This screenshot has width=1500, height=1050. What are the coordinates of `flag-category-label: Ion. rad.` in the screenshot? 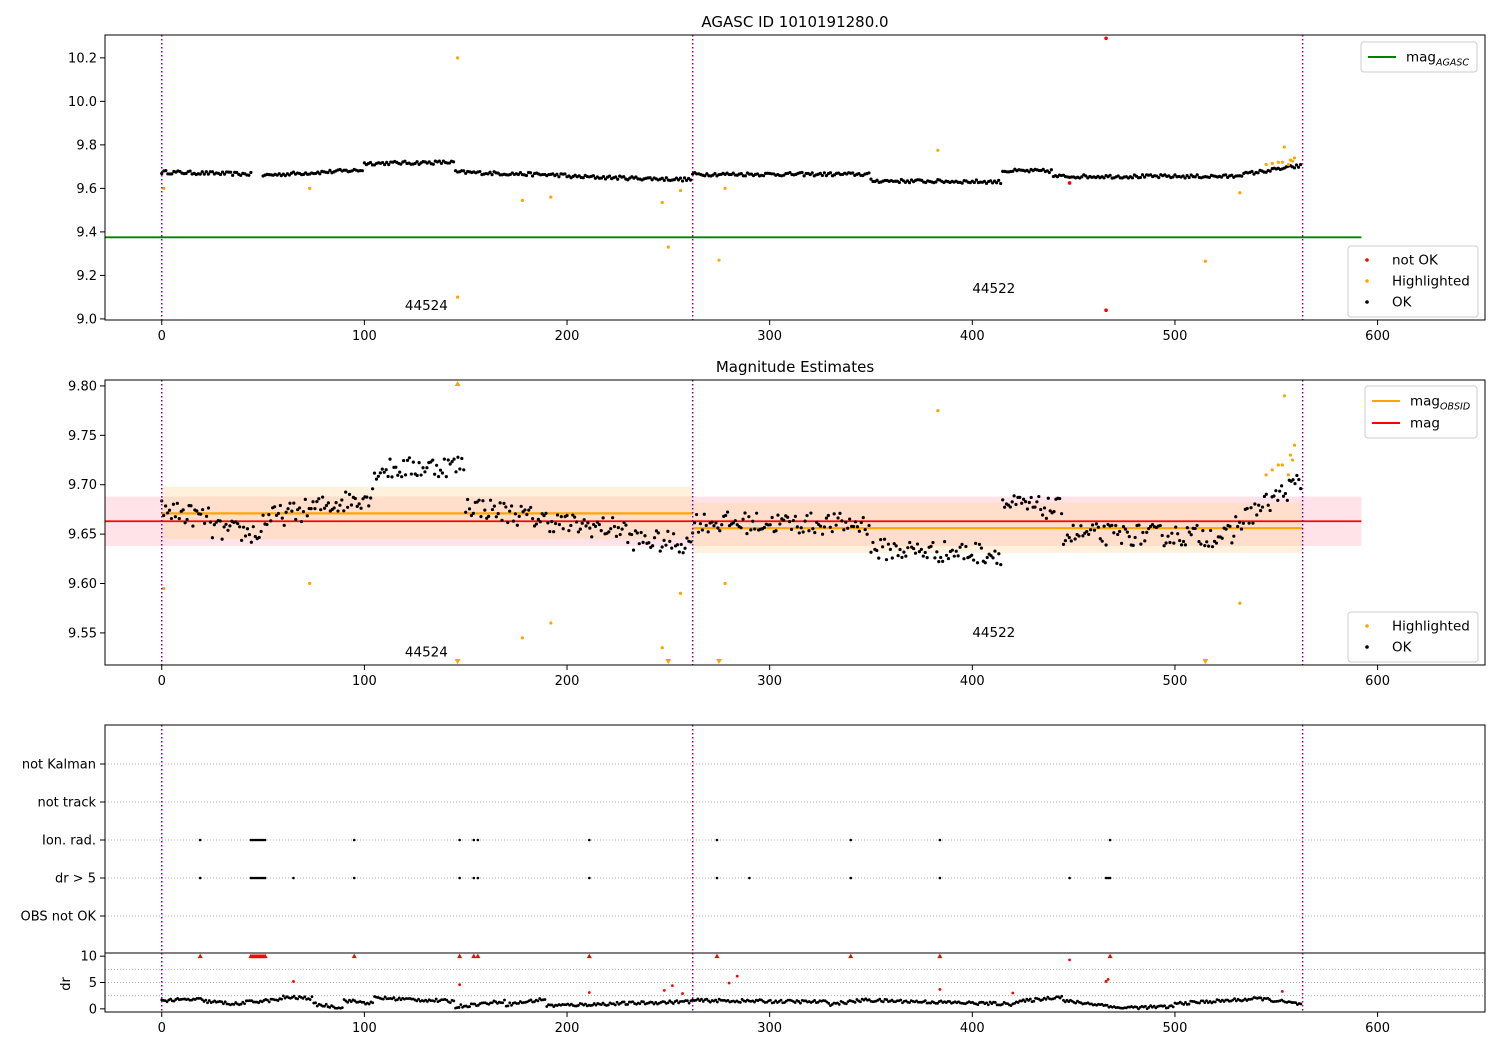 It's located at (69, 841).